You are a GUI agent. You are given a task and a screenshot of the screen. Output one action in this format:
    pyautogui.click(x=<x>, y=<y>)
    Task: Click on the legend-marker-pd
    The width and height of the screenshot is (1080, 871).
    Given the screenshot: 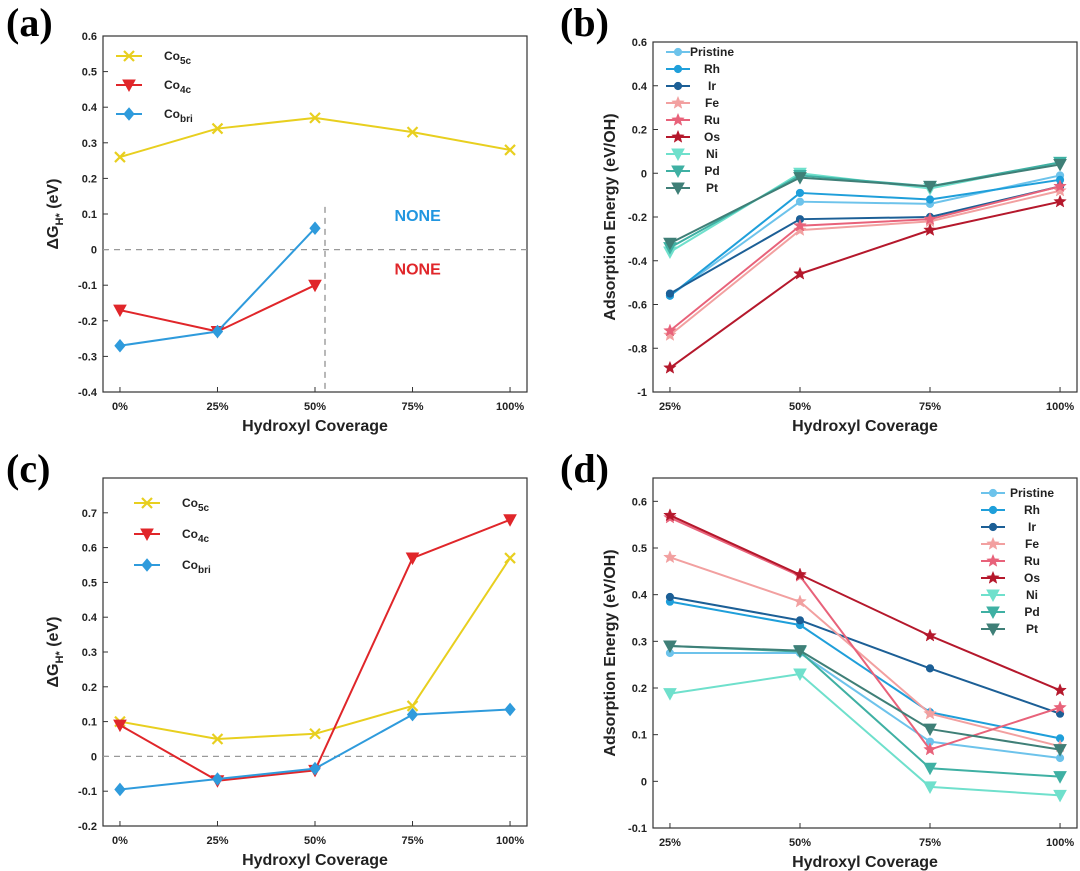 What is the action you would take?
    pyautogui.click(x=993, y=613)
    